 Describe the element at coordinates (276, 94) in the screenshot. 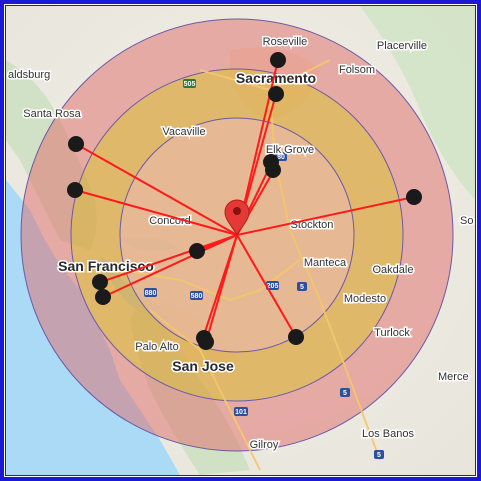

I see `point-sacramento` at that location.